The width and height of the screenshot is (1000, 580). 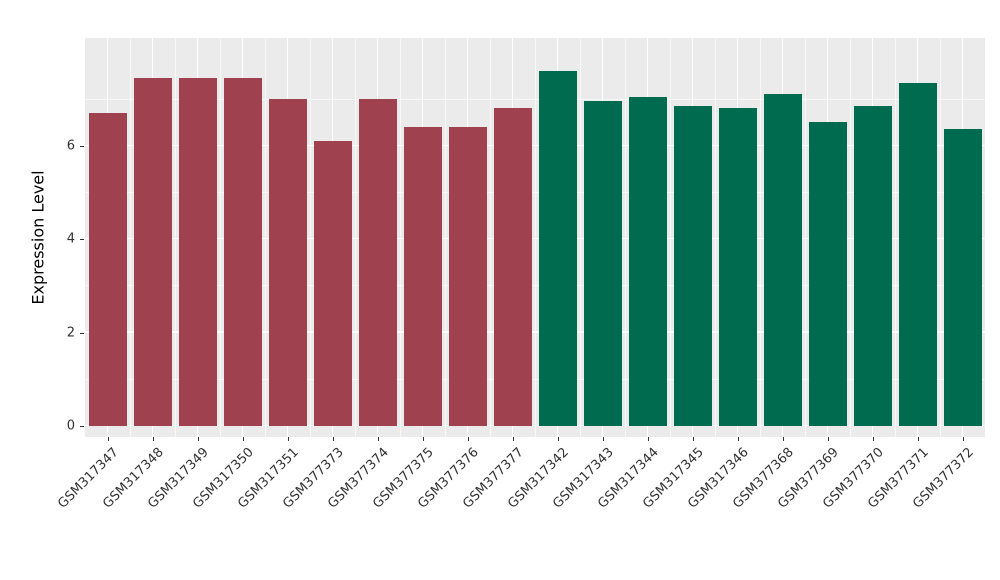 I want to click on y-tick-label: 6, so click(x=70, y=146).